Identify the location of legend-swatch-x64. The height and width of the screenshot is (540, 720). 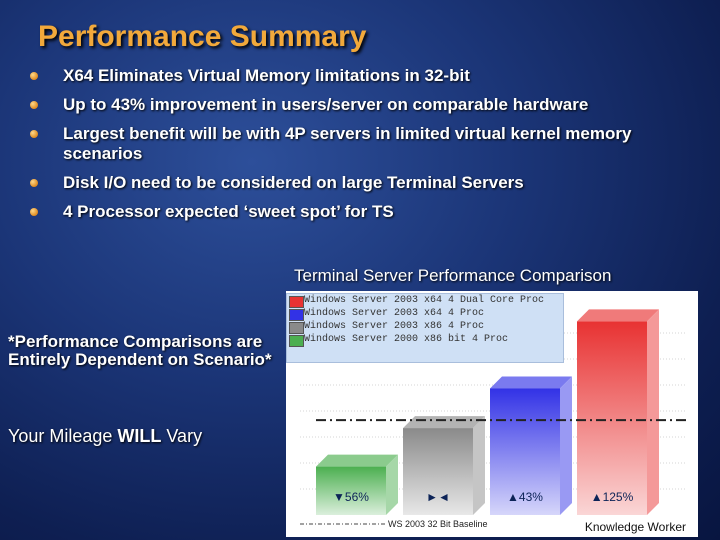
(296, 315).